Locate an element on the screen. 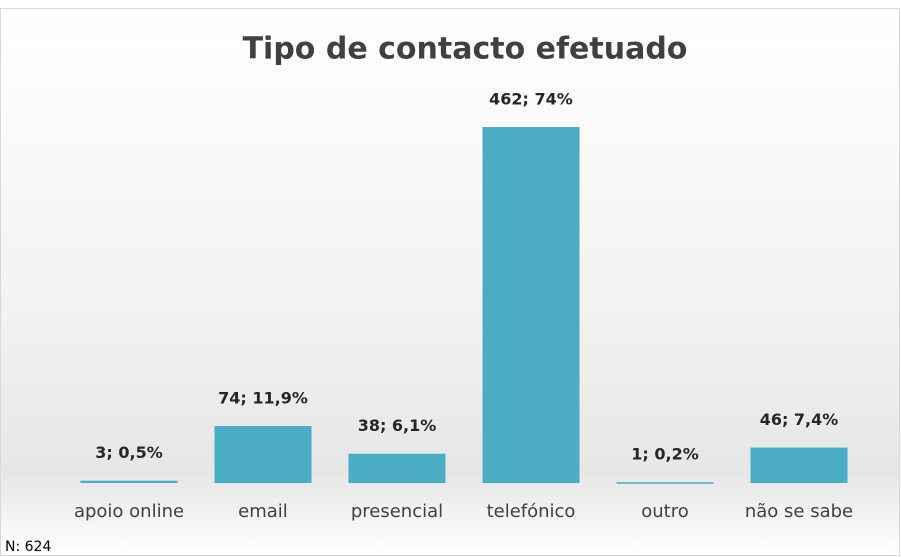 This screenshot has height=557, width=901. chart-title: Tipo de contacto efetuado is located at coordinates (465, 49).